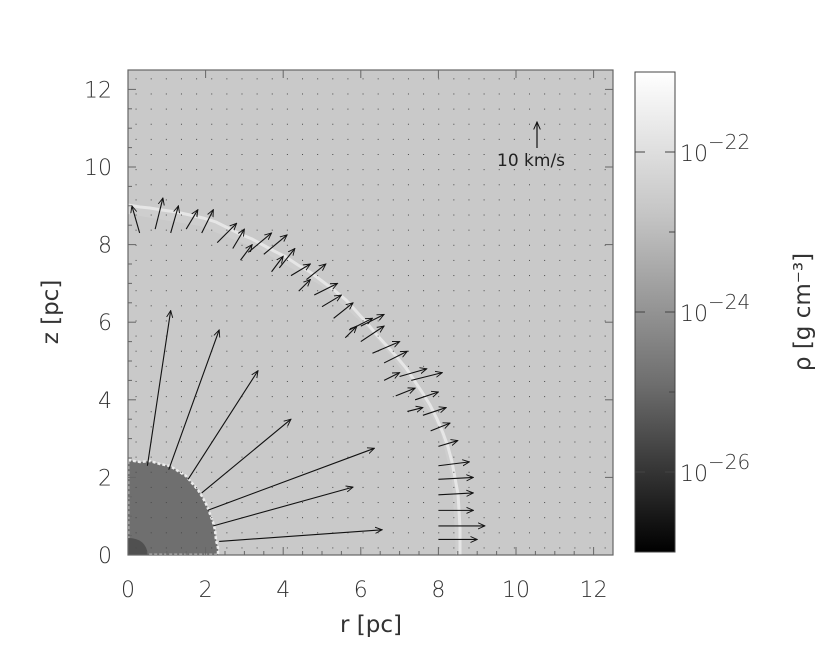  I want to click on x-tick-label: 4, so click(283, 590).